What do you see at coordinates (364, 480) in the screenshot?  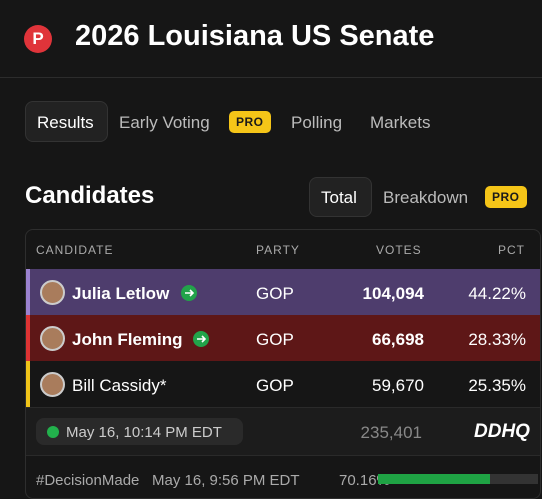 I see `reported-pct: 70.16%` at bounding box center [364, 480].